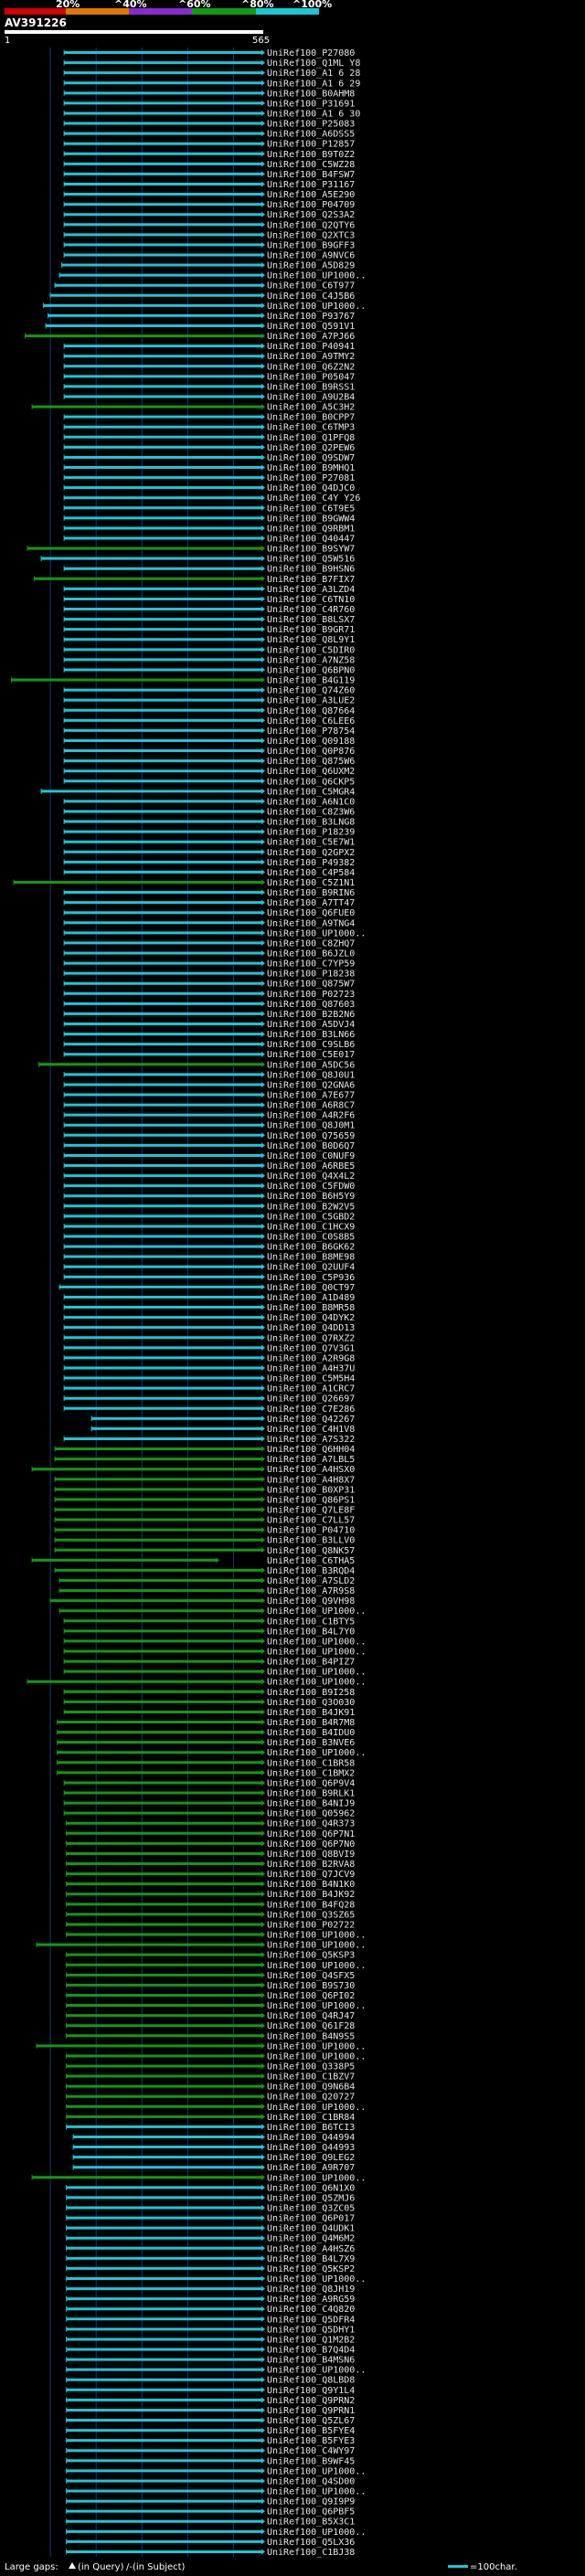  Describe the element at coordinates (311, 1136) in the screenshot. I see `hit-label: UniRef100_Q75659` at that location.